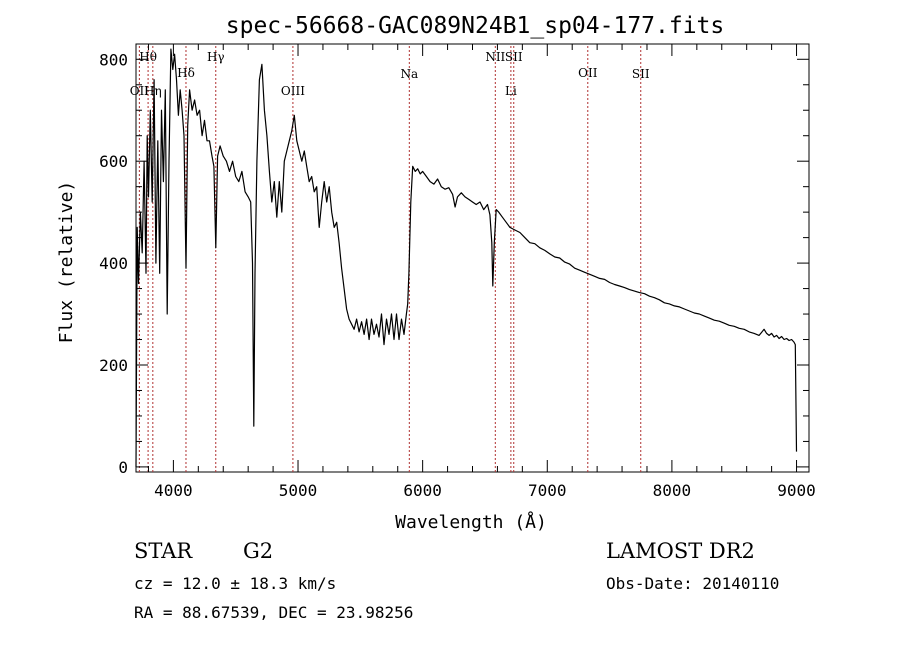 Image resolution: width=900 pixels, height=649 pixels. I want to click on y-tick-label: 400, so click(113, 263).